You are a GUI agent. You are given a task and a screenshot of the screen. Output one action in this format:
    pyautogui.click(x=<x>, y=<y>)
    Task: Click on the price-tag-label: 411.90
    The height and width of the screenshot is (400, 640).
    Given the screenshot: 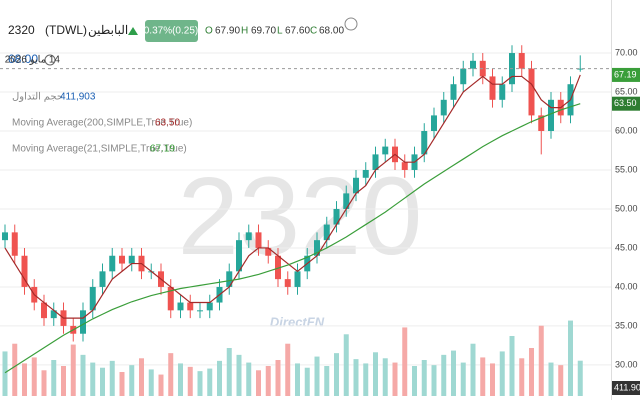 What is the action you would take?
    pyautogui.click(x=627, y=387)
    